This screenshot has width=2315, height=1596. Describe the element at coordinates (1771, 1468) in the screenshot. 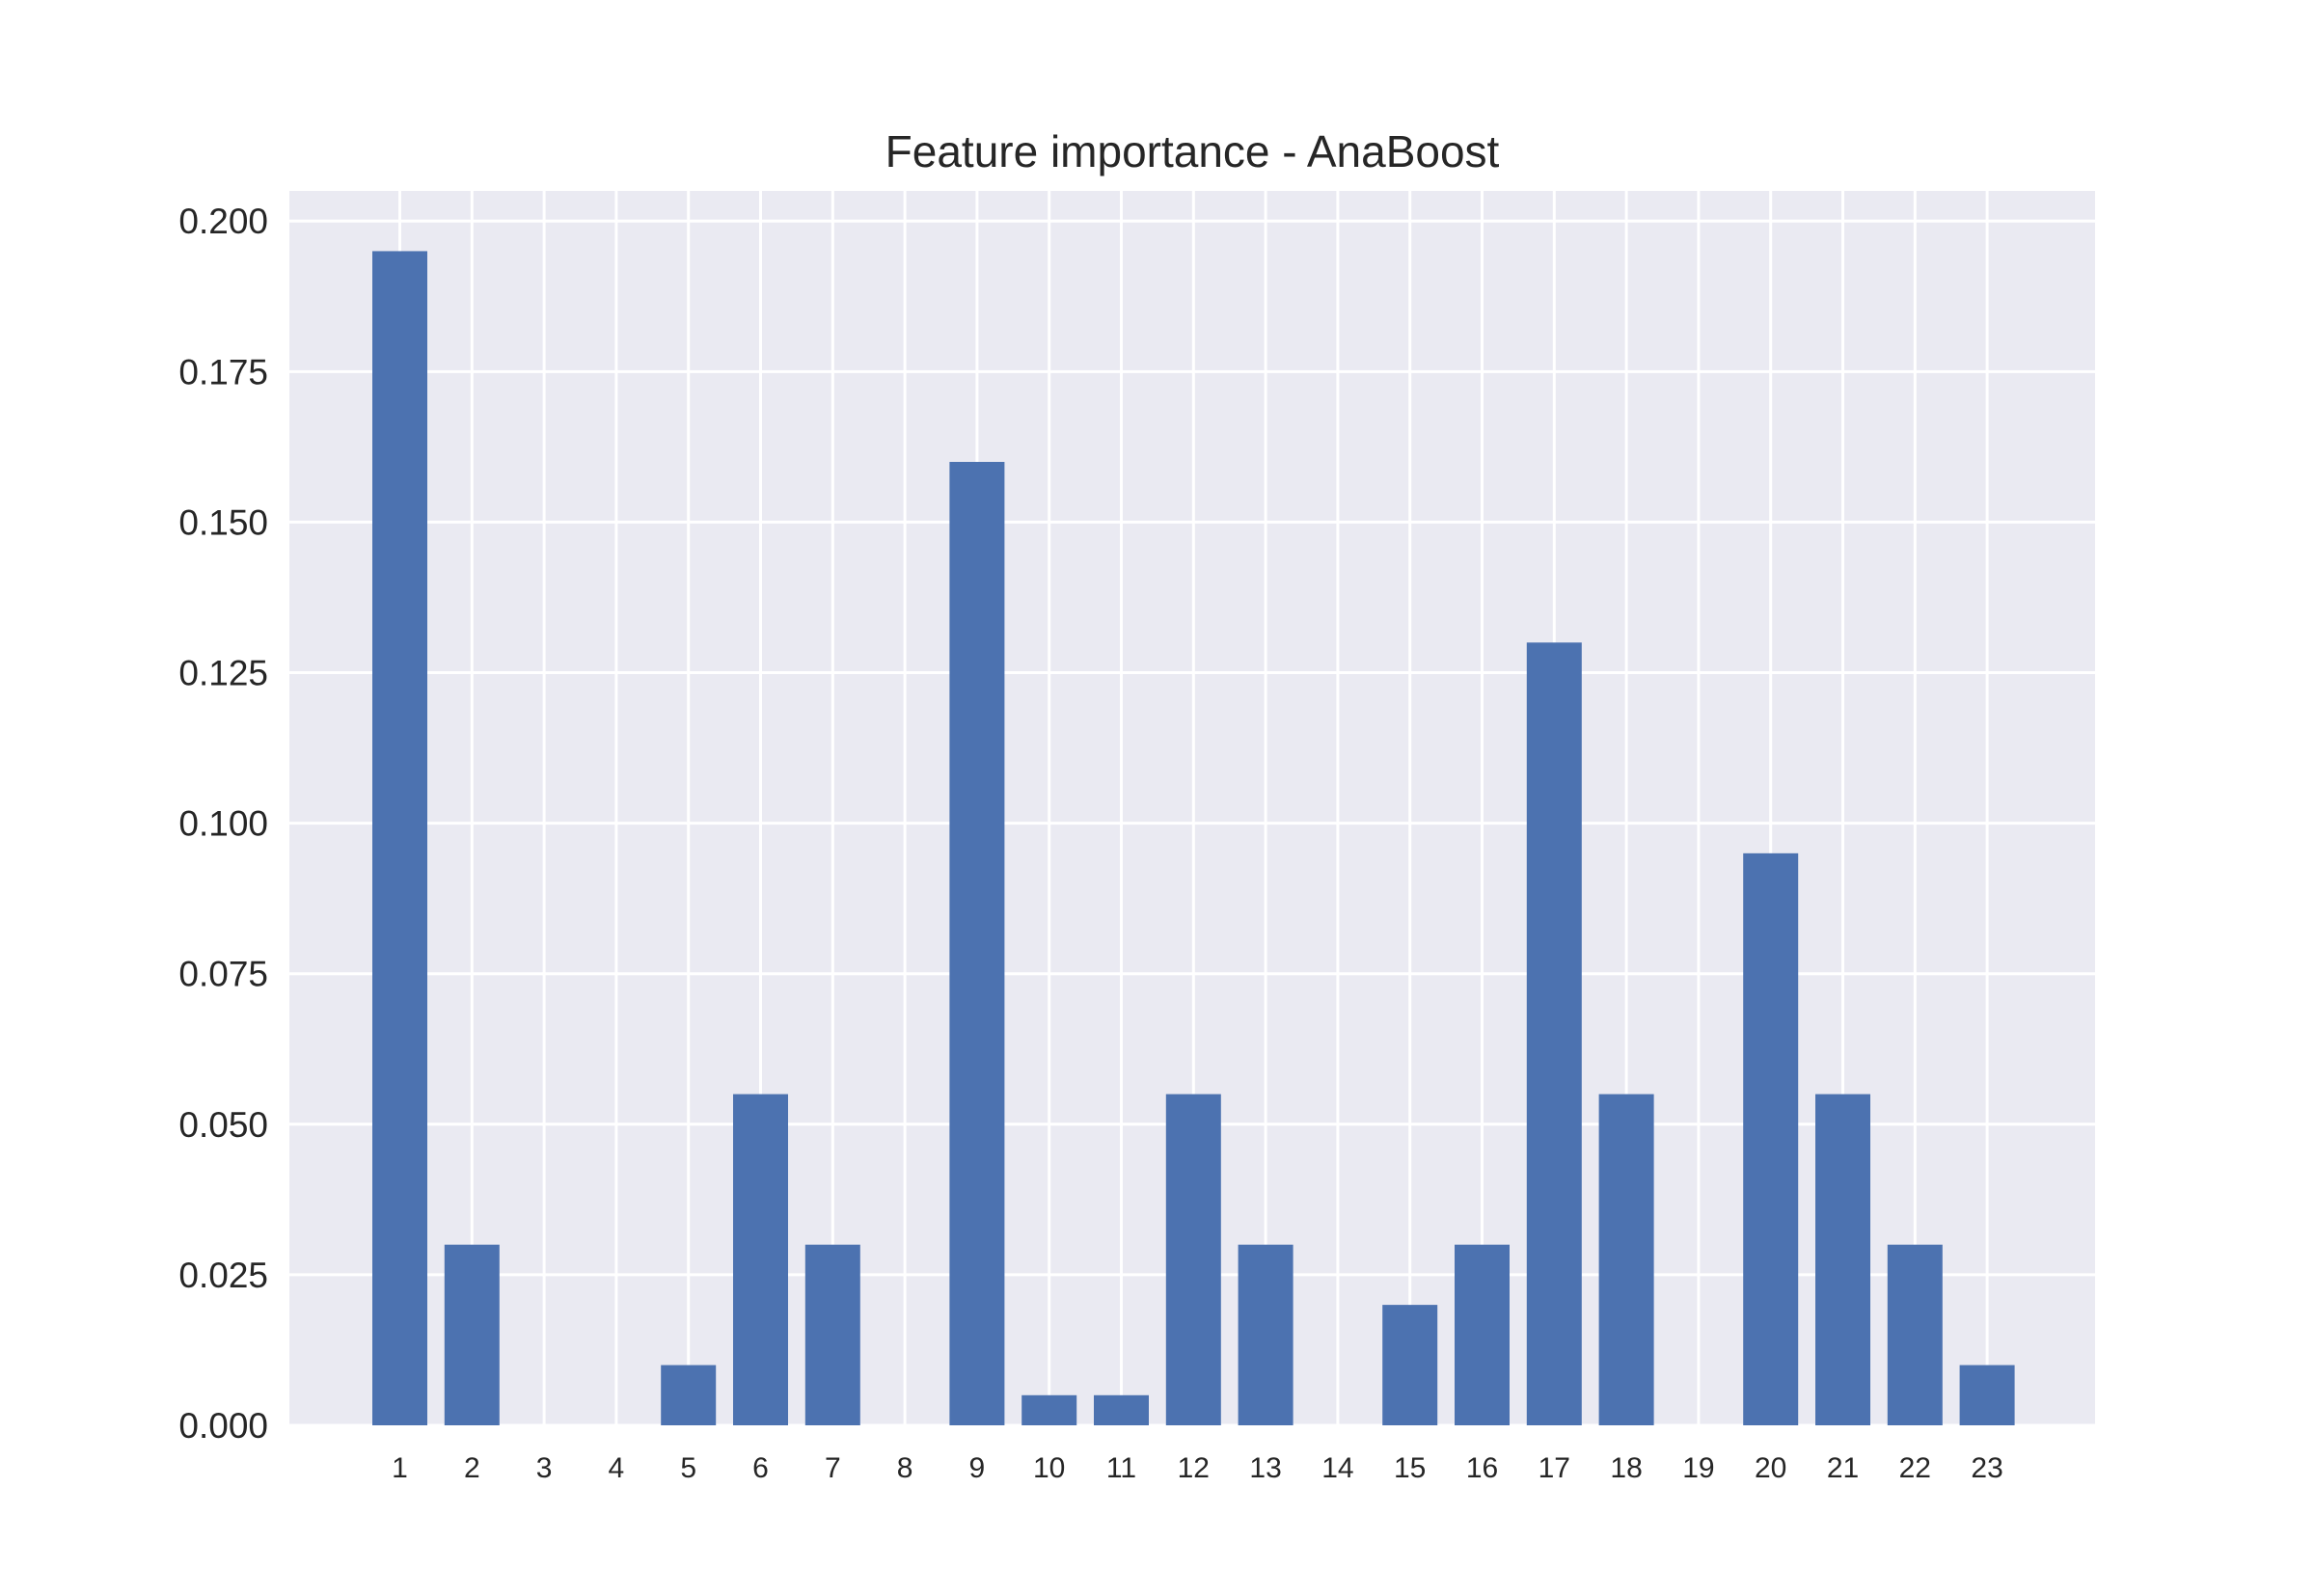

I see `x-tick-label: 20` at that location.